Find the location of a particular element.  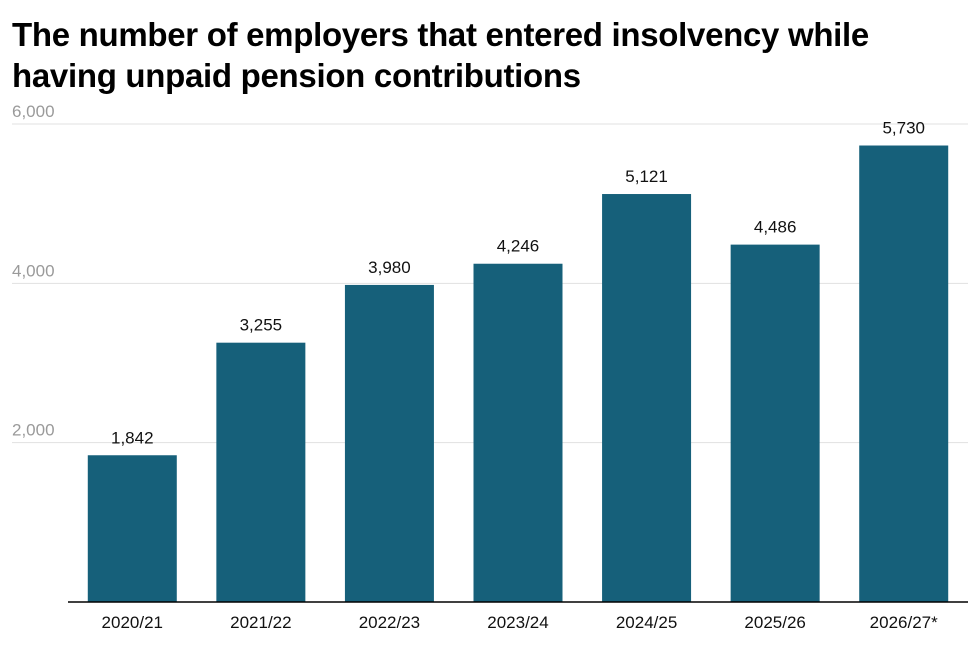

data-label: 4,486 is located at coordinates (775, 227).